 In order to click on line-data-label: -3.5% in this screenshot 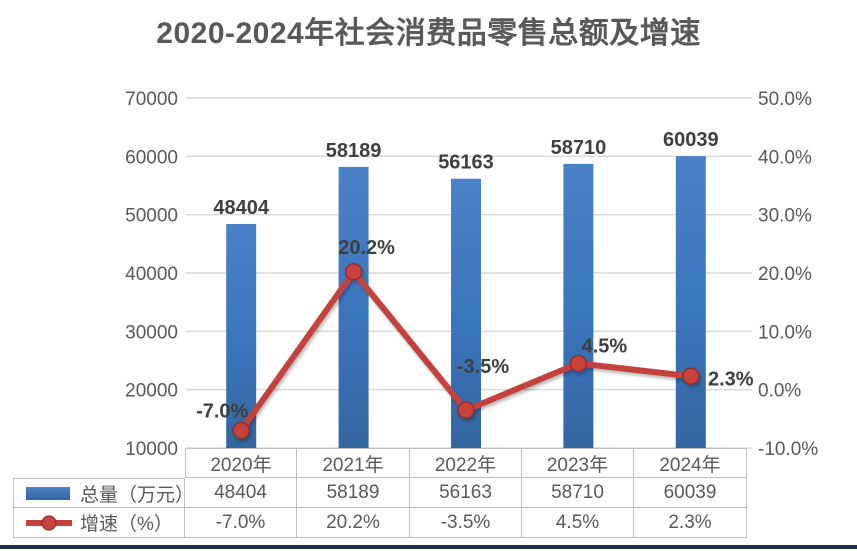, I will do `click(483, 367)`.